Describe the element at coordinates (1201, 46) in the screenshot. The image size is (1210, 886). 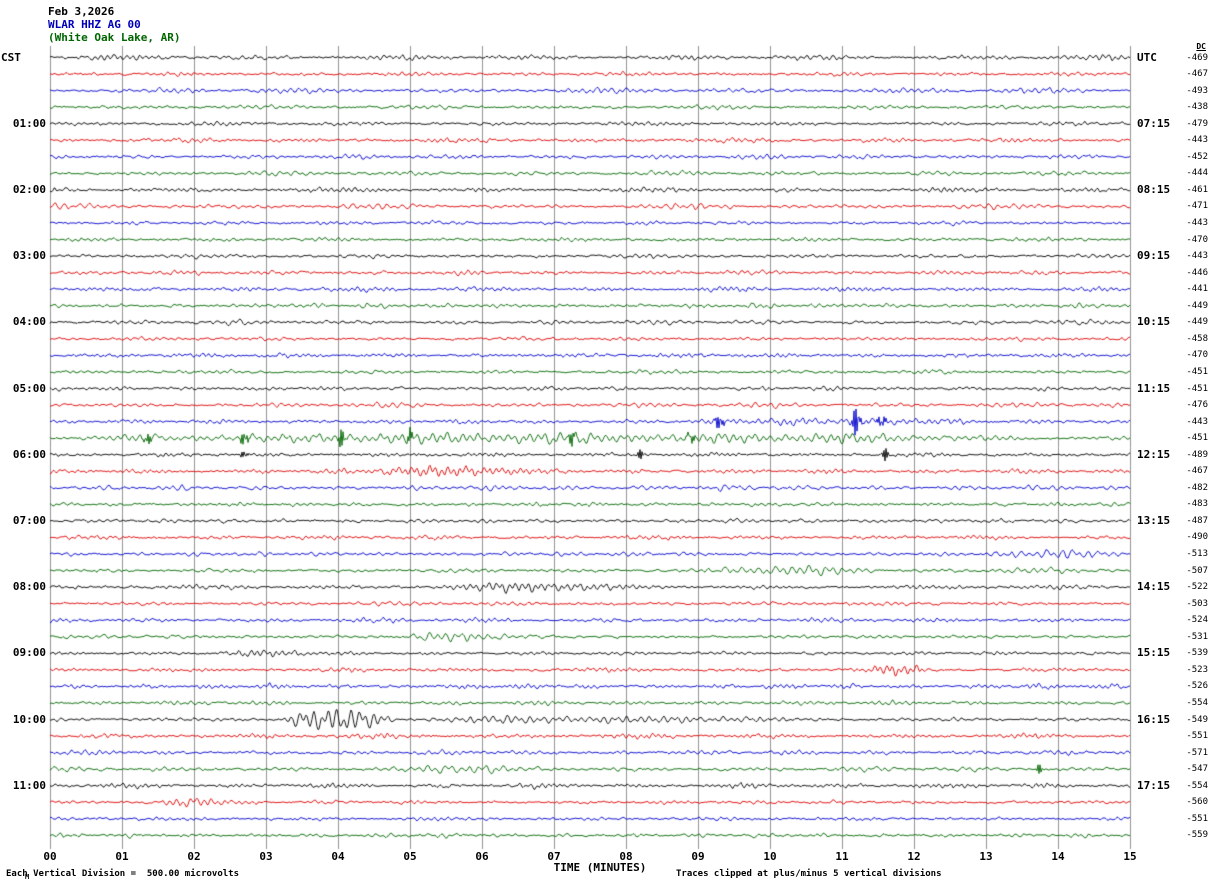
I see `dc-column-header: DC` at that location.